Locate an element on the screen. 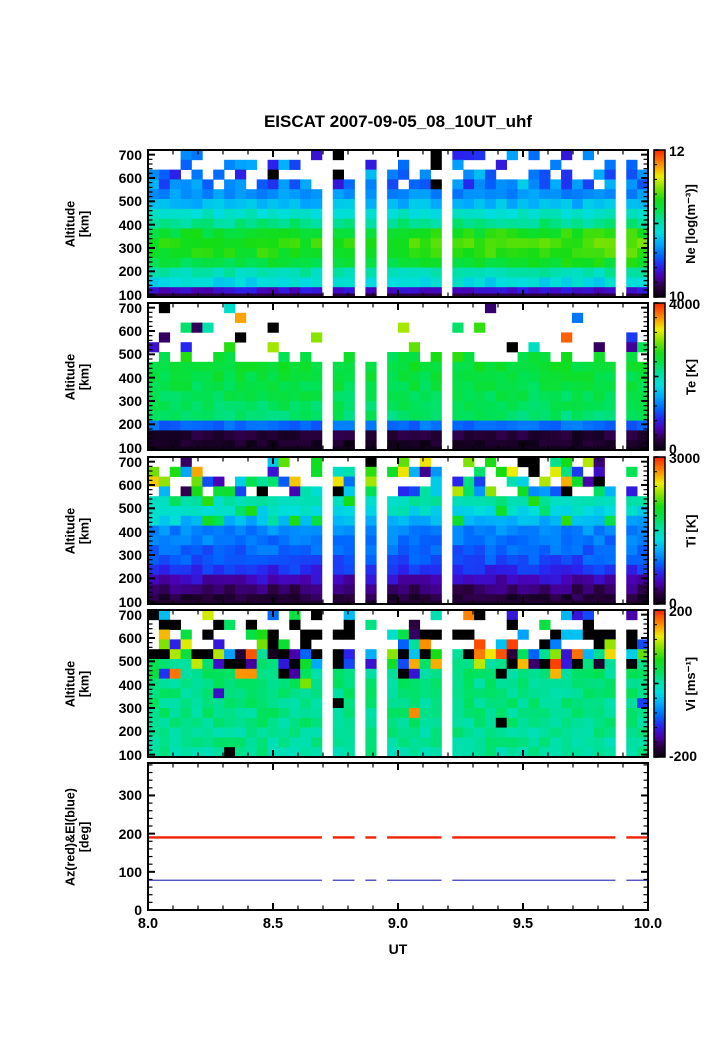  plot-area-vi is located at coordinates (398, 683).